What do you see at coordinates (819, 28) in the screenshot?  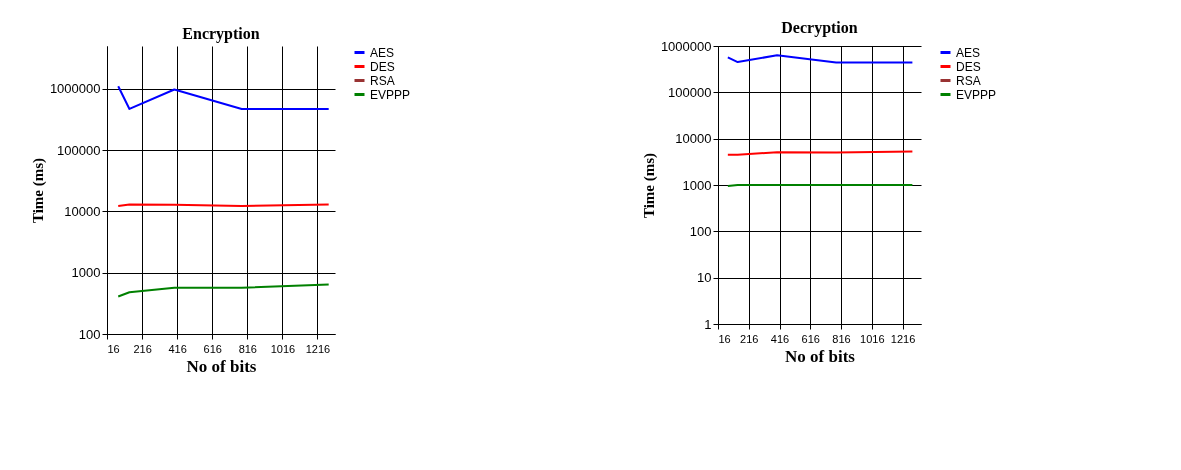 I see `chart-title: Decryption` at bounding box center [819, 28].